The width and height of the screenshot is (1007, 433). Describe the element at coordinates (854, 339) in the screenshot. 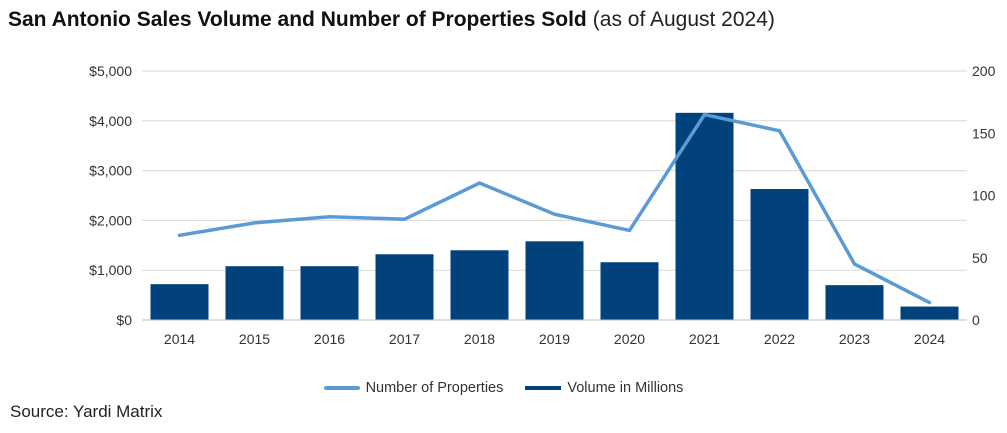

I see `x-tick-label: 2023` at that location.